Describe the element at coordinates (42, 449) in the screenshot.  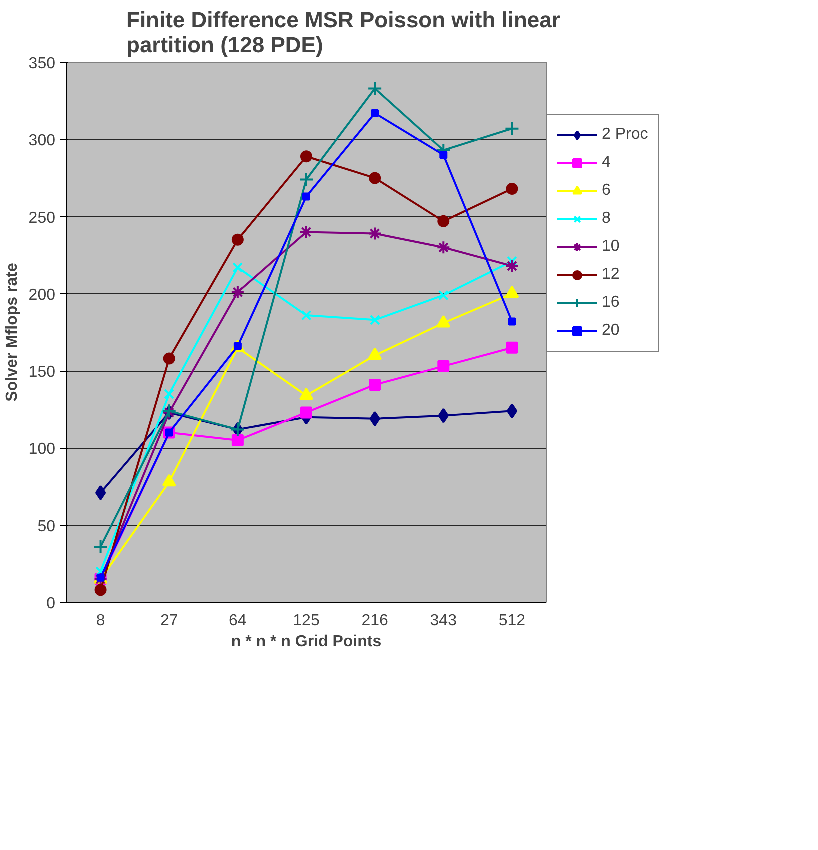
I see `y-tick-label: 100` at that location.